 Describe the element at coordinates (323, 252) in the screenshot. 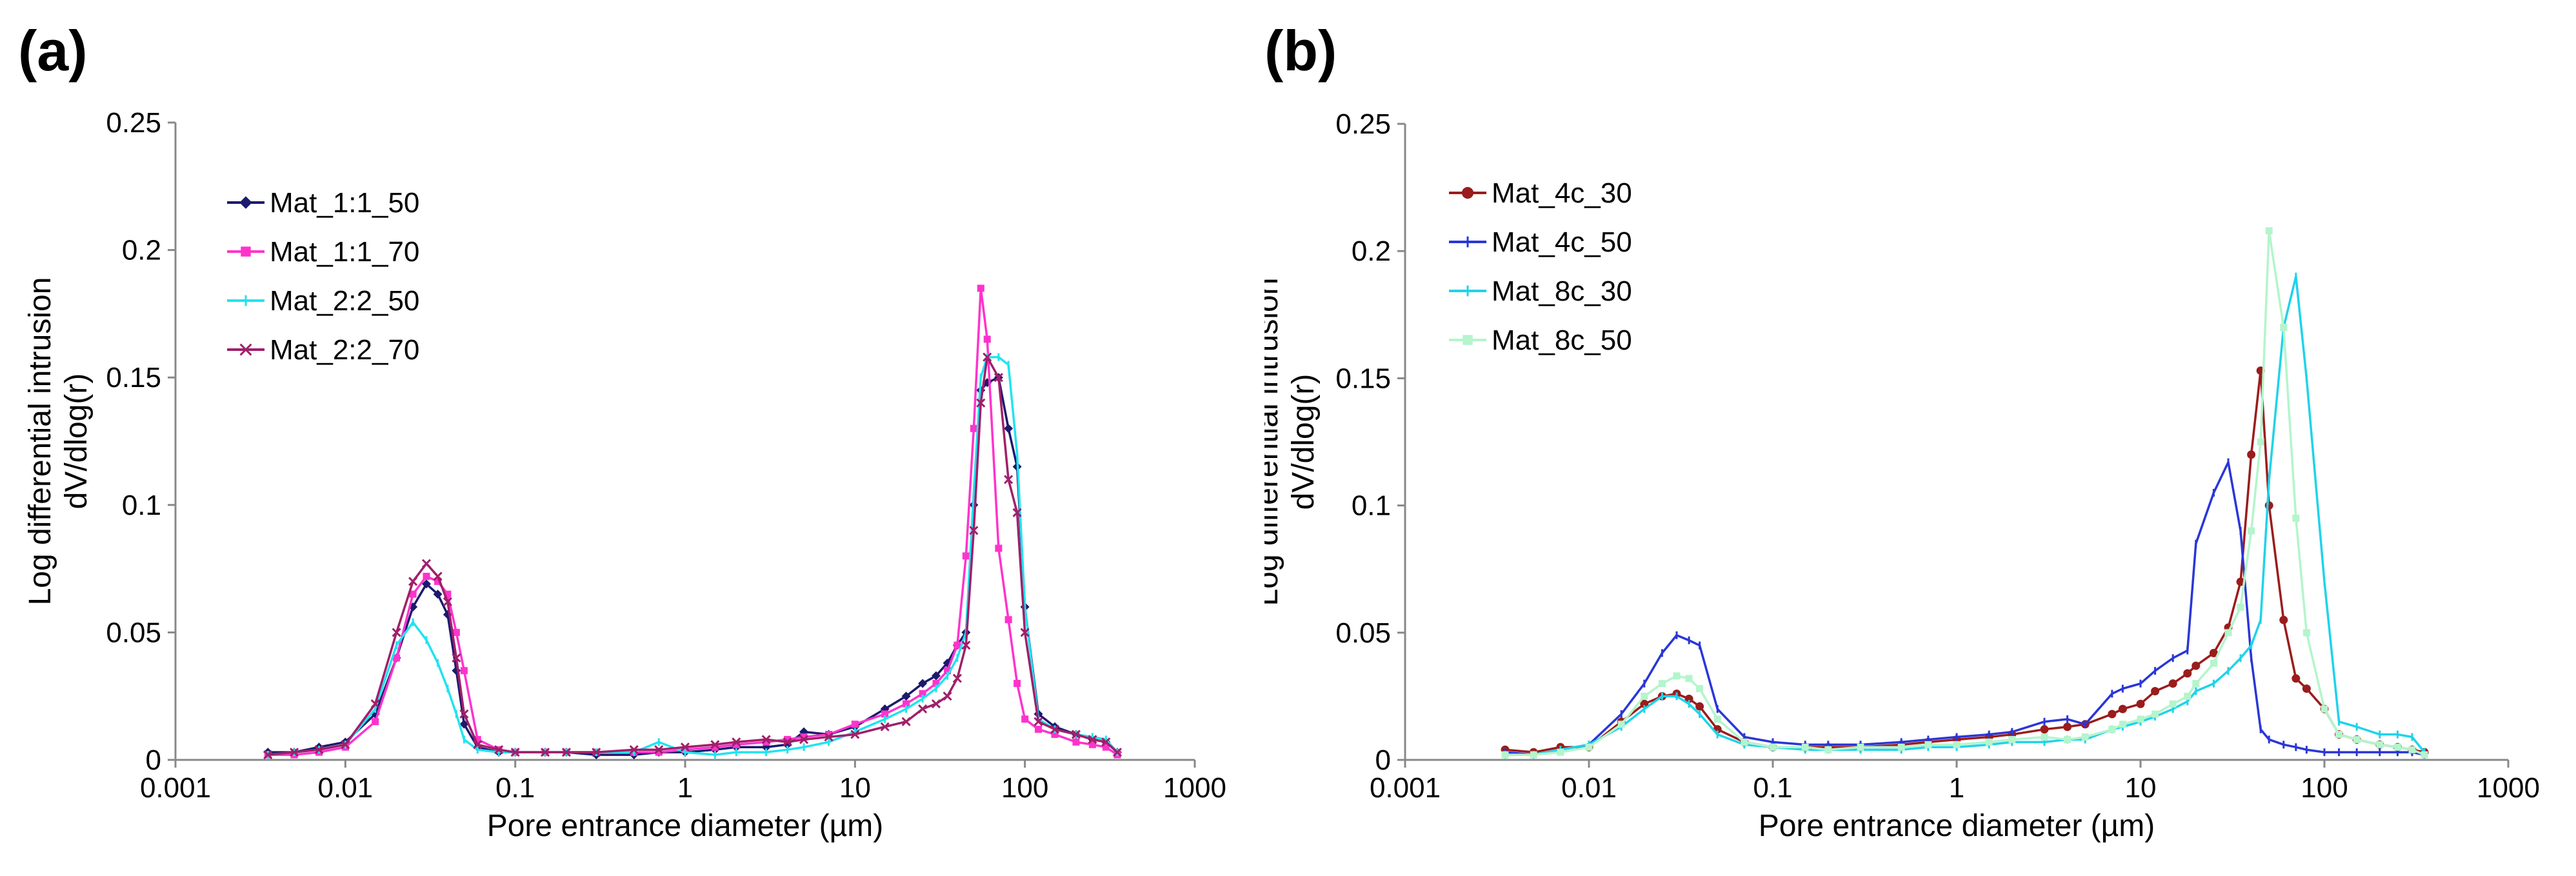

I see `legend-item: Mat_1:1_70` at that location.